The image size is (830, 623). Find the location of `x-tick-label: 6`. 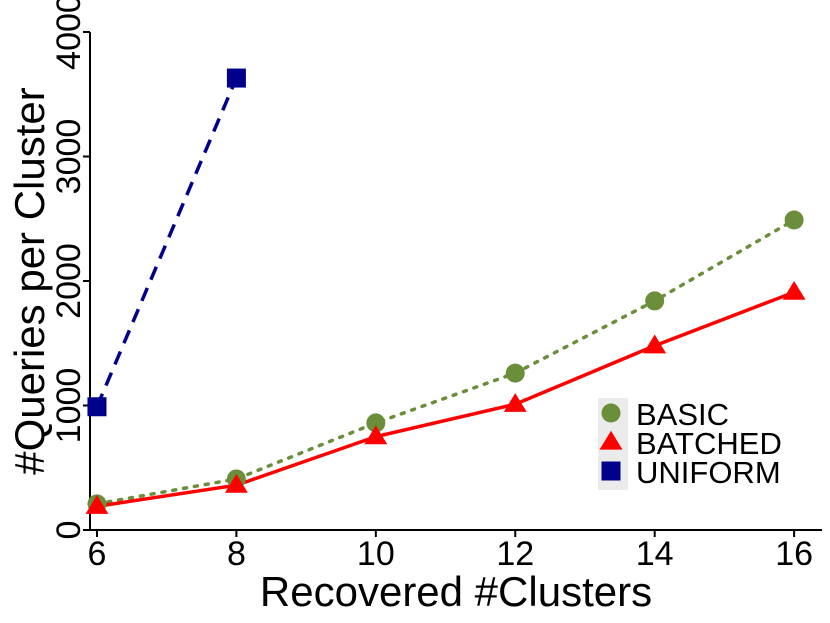

x-tick-label: 6 is located at coordinates (97, 554).